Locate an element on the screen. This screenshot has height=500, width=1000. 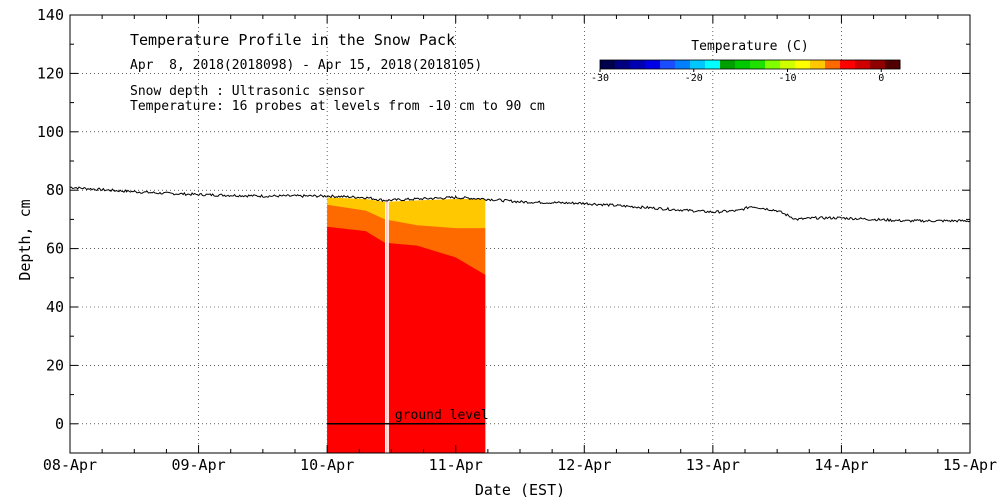
colorbar-title: Temperature (C) is located at coordinates (749, 46).